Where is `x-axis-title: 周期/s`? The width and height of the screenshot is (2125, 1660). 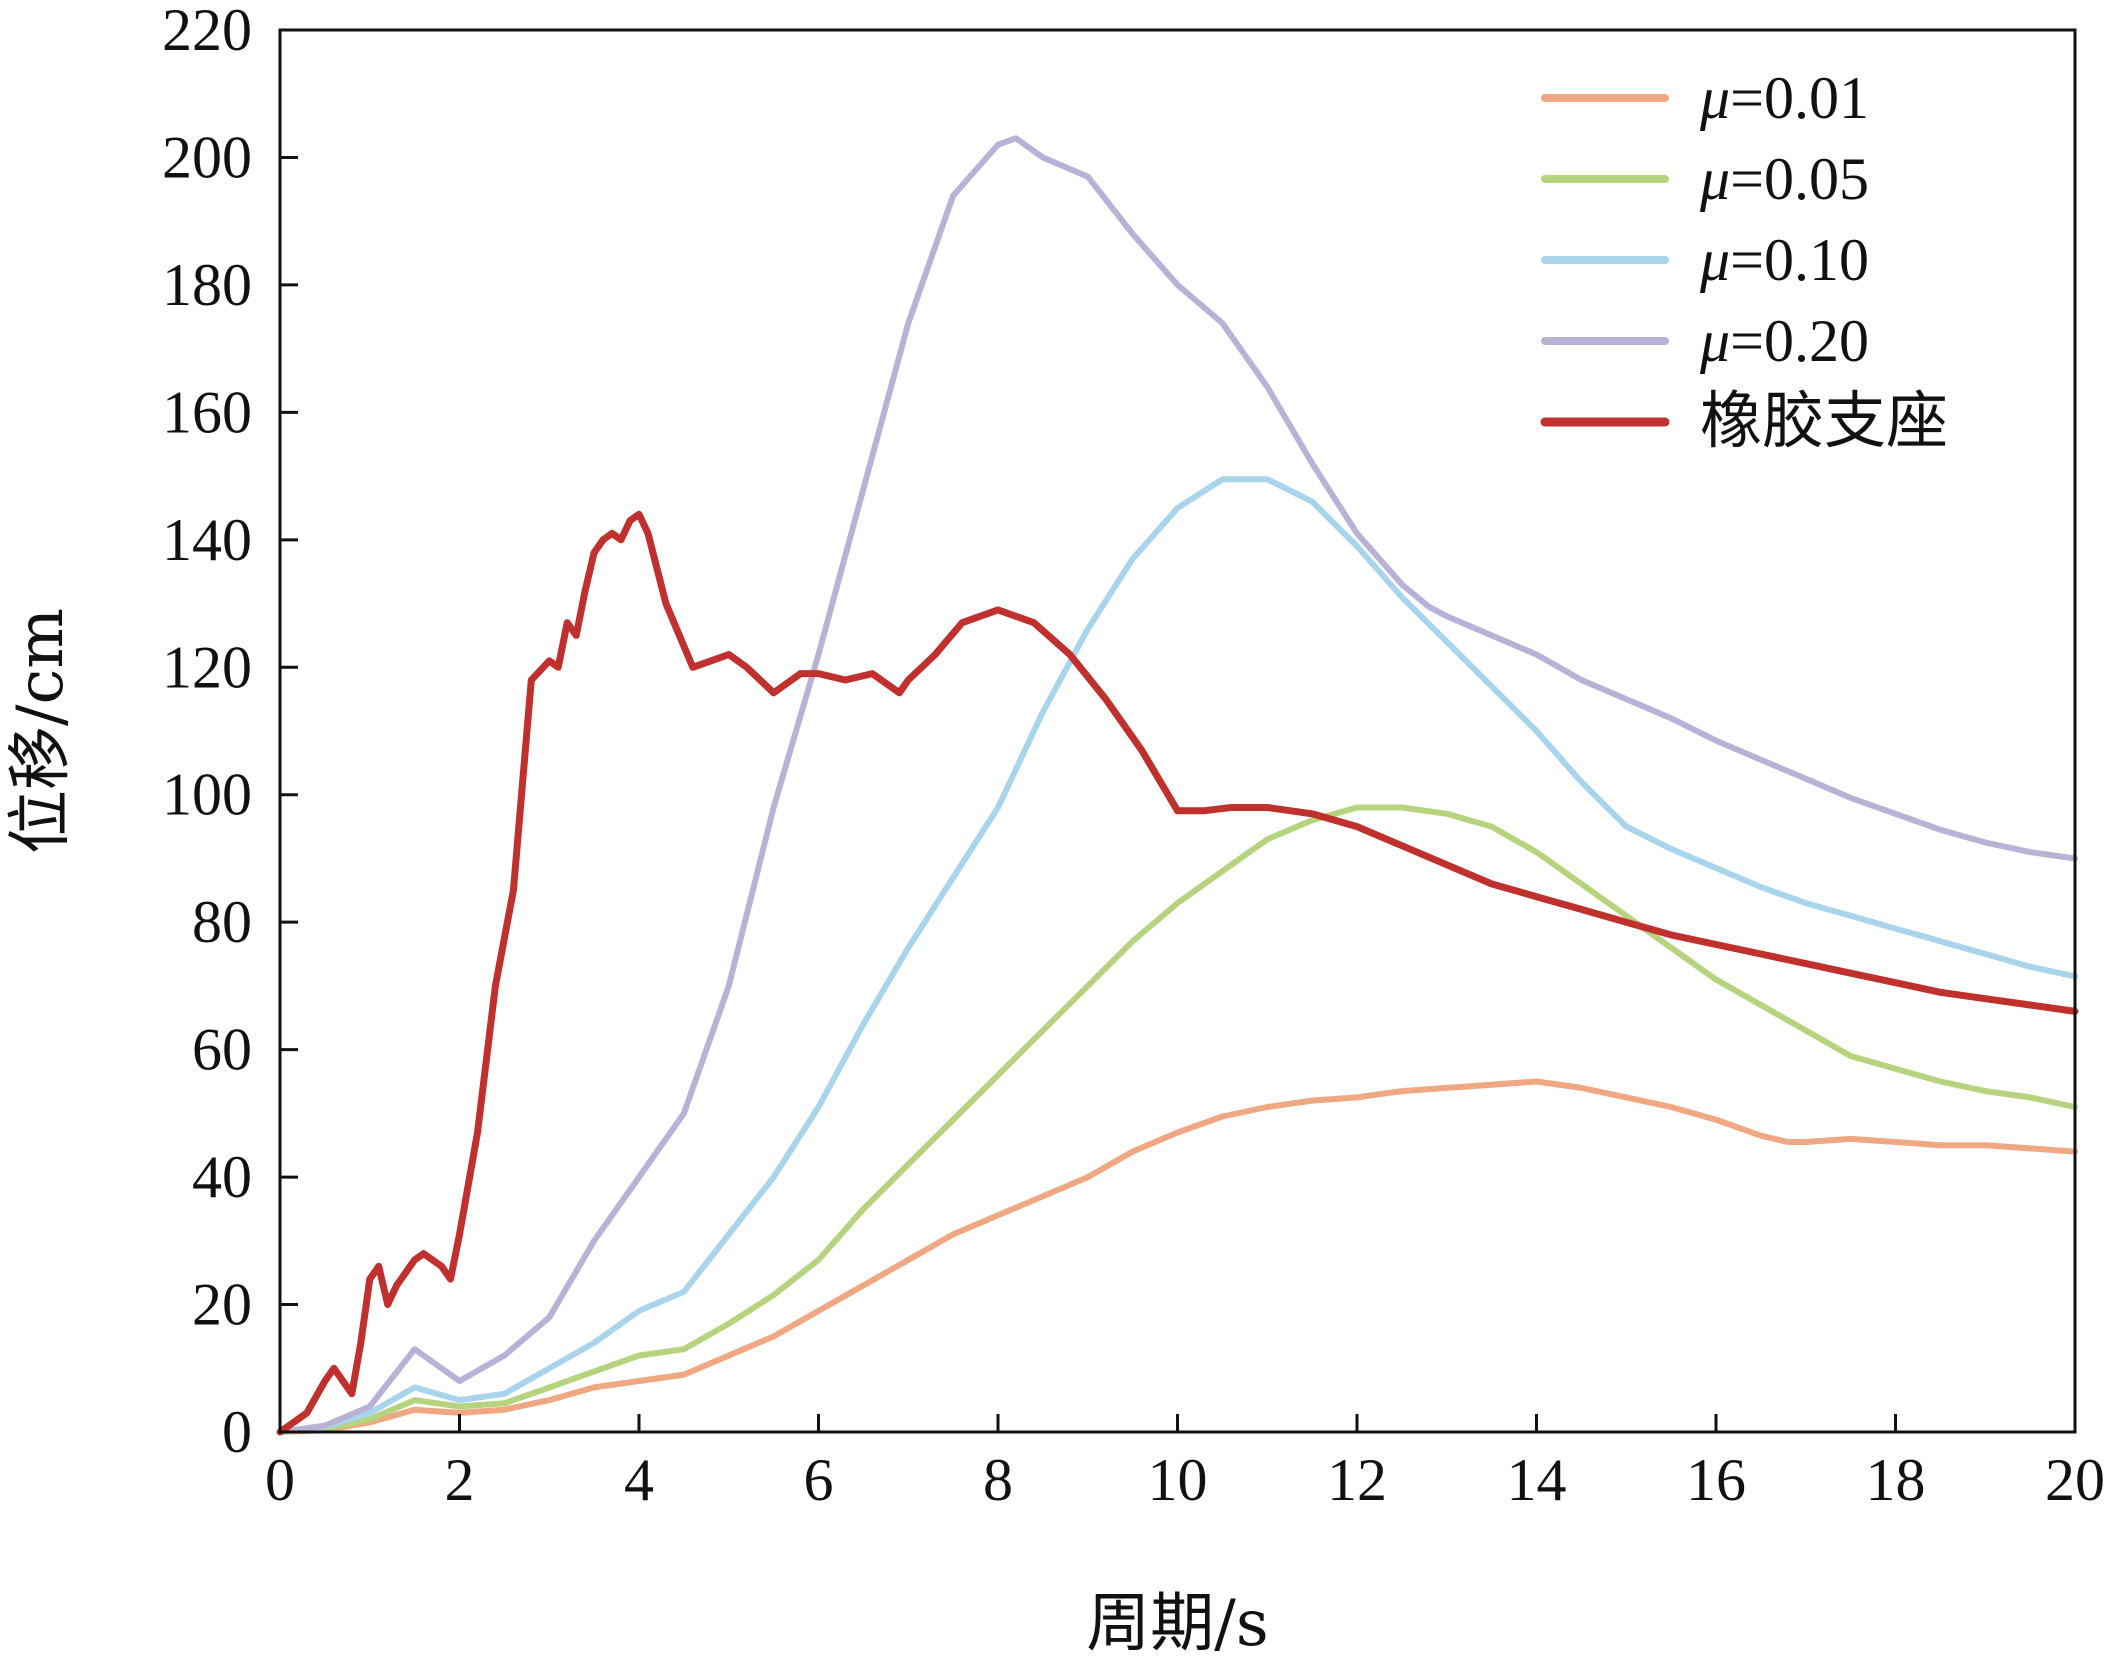
x-axis-title: 周期/s is located at coordinates (1177, 1623).